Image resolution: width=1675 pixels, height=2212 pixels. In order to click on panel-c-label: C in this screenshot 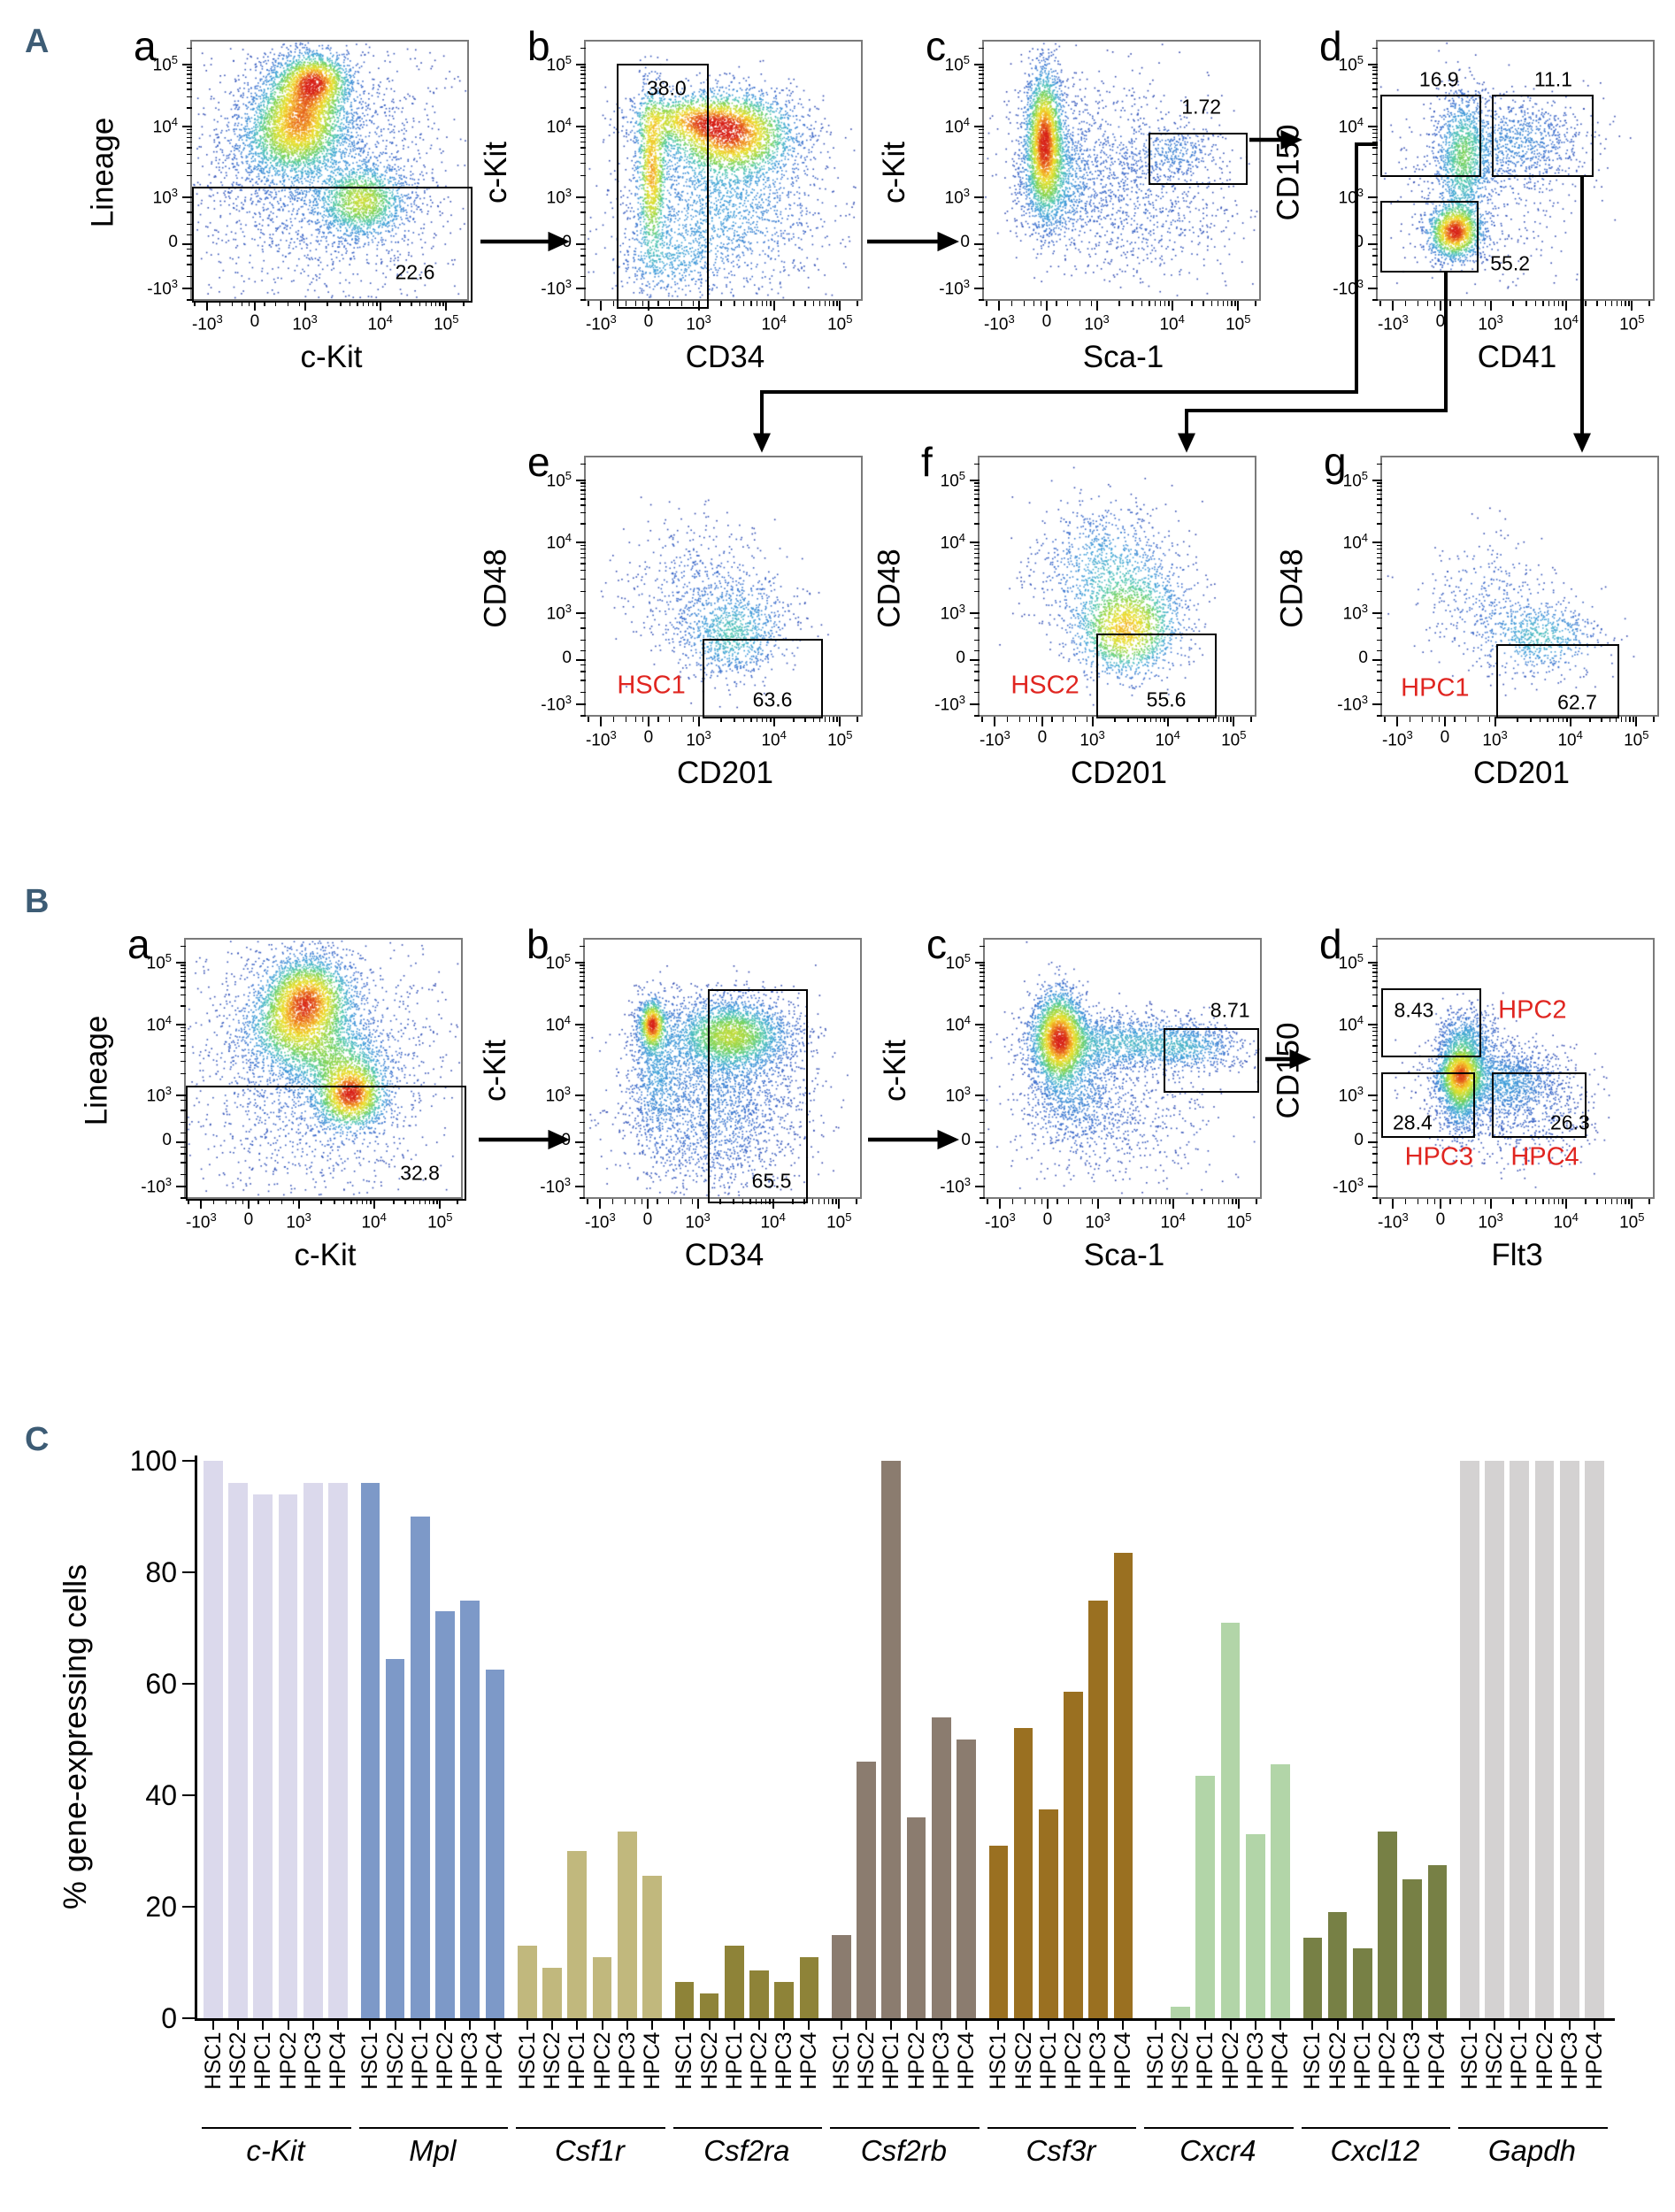, I will do `click(38, 1440)`.